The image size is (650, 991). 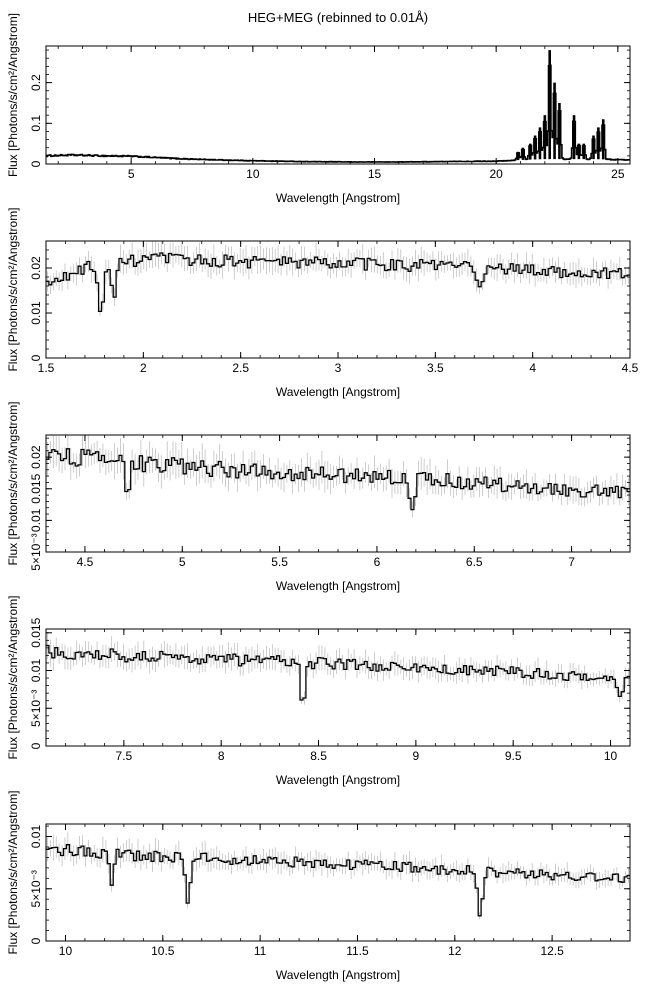 I want to click on x-tick-label: 20, so click(x=496, y=174).